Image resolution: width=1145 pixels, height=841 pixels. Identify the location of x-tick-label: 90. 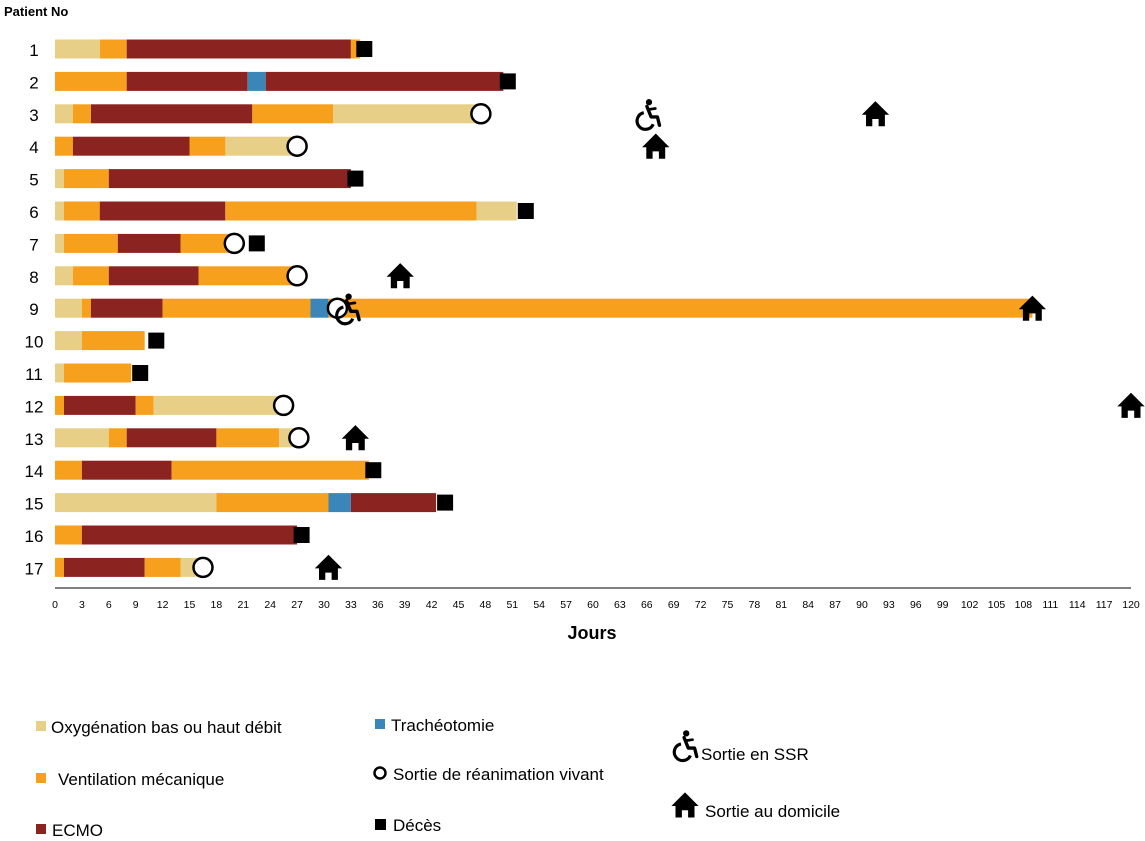
(862, 605).